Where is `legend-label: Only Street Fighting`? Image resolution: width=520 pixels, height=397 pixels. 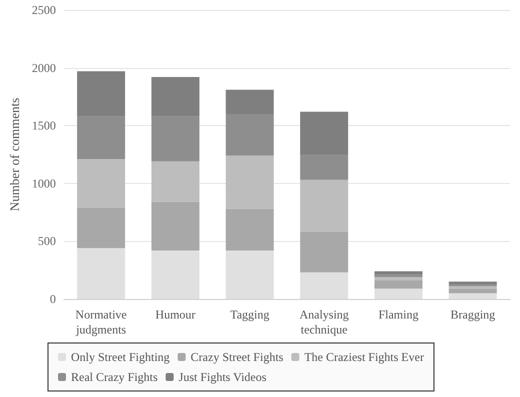
legend-label: Only Street Fighting is located at coordinates (120, 357).